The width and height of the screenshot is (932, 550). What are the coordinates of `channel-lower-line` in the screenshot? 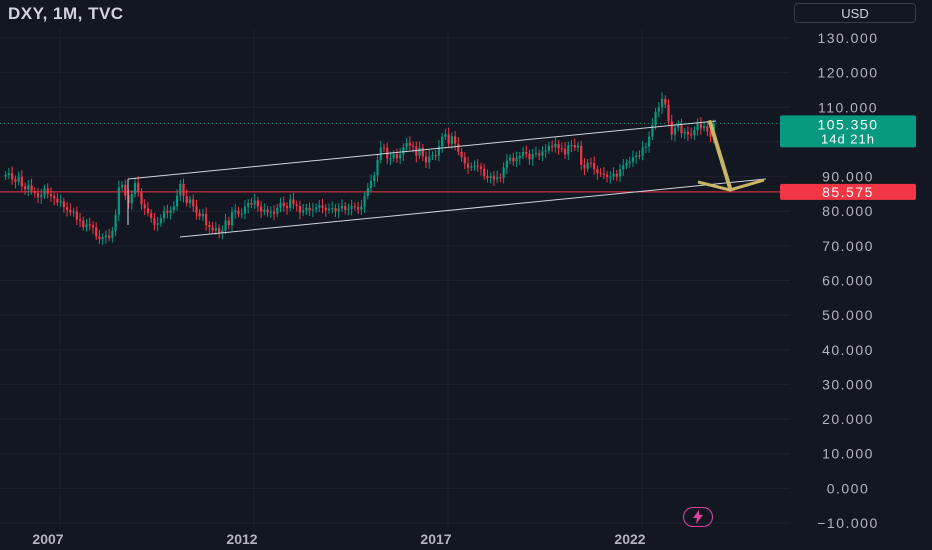 It's located at (473, 208).